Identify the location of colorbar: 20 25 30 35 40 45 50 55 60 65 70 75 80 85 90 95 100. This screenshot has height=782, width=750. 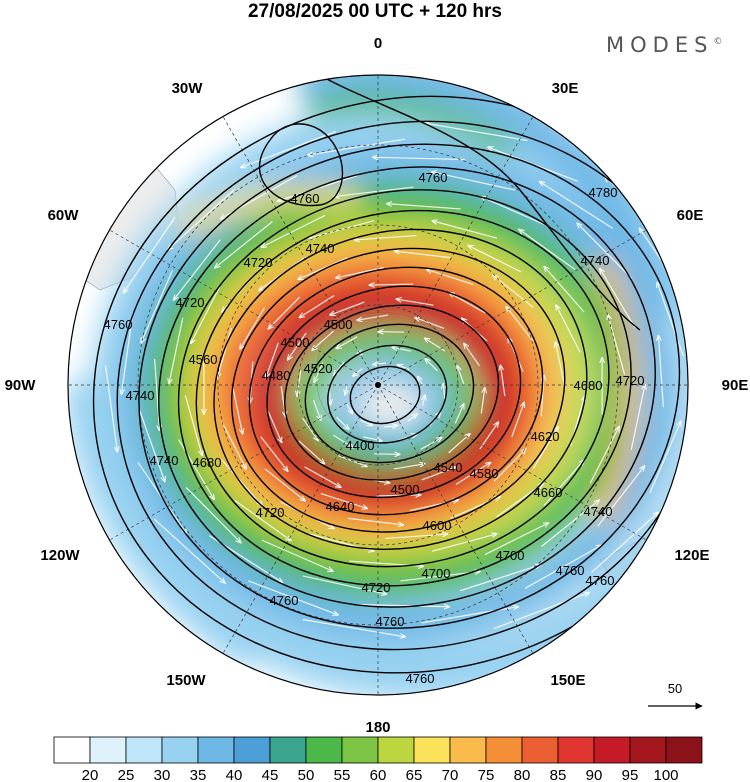
(378, 759).